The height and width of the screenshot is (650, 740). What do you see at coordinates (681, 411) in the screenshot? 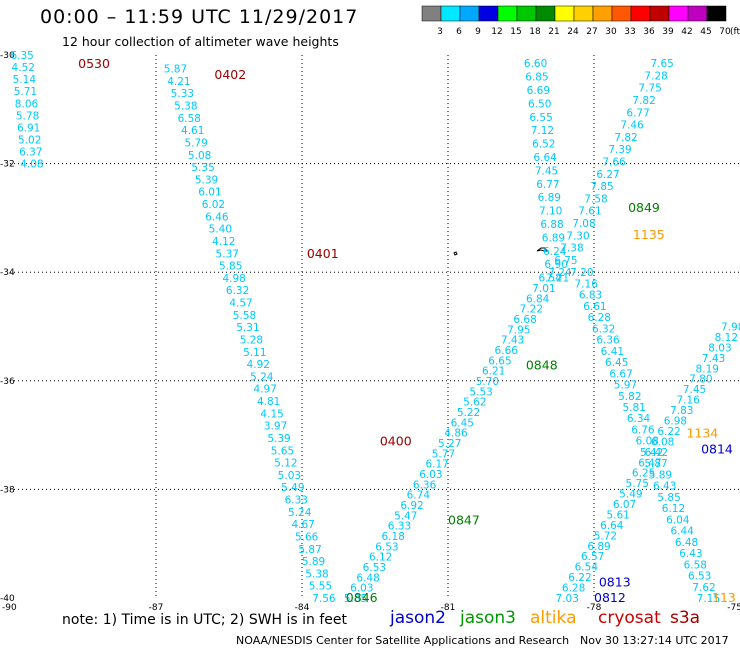
I see `wave-height-value: 7.83` at bounding box center [681, 411].